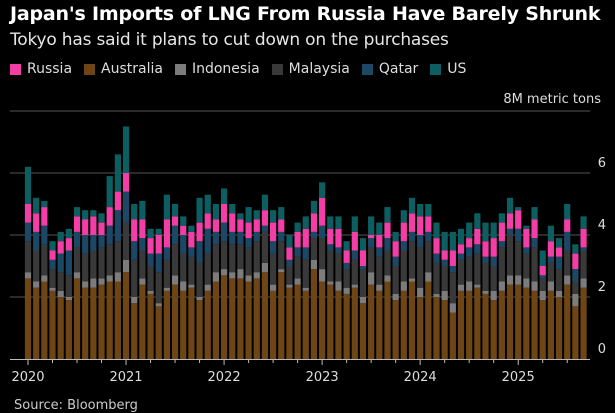 The image size is (615, 413). What do you see at coordinates (225, 69) in the screenshot?
I see `legend-label: Indonesia` at bounding box center [225, 69].